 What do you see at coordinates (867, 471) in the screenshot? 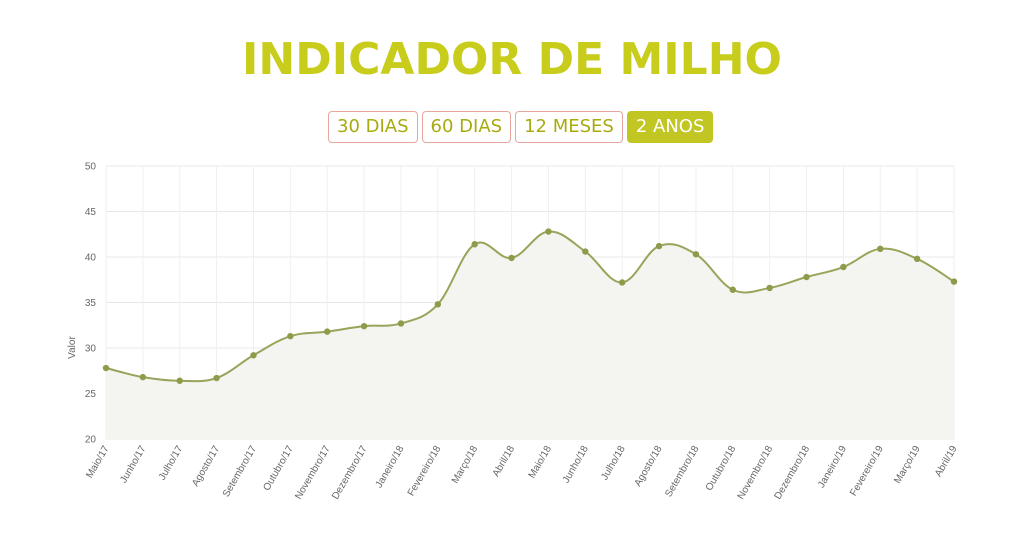
I see `x-tick-label: Fevereiro/19` at bounding box center [867, 471].